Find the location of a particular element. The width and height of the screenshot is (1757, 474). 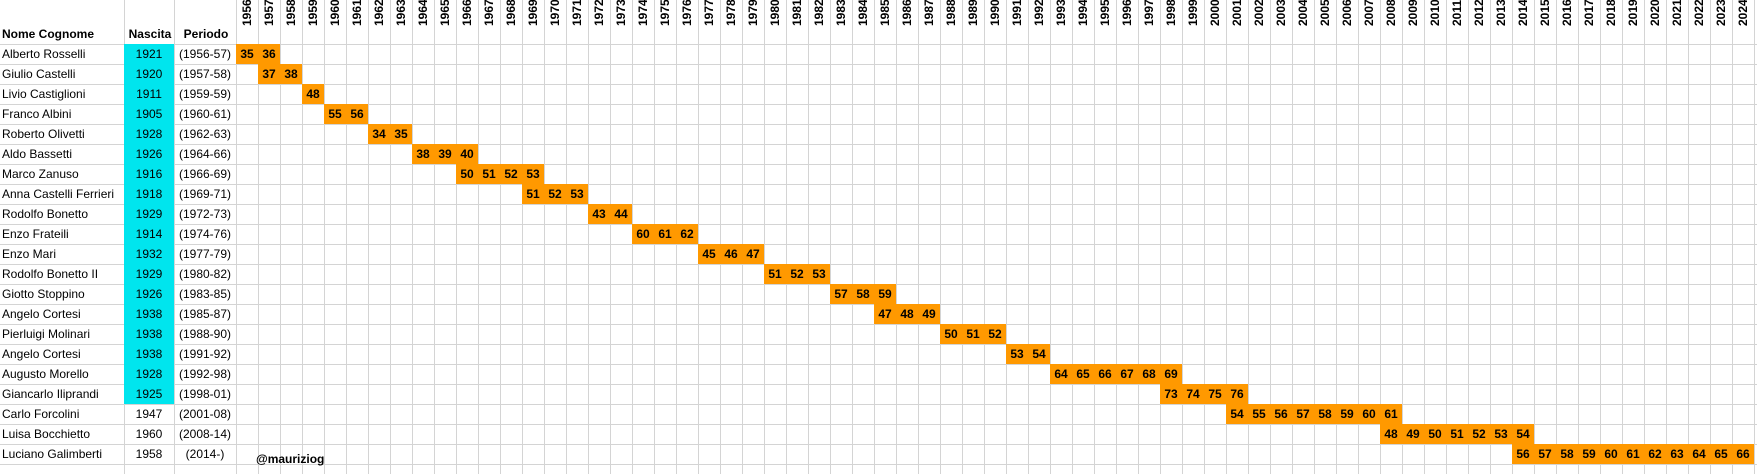

period-cell: (1988-90) is located at coordinates (205, 334).